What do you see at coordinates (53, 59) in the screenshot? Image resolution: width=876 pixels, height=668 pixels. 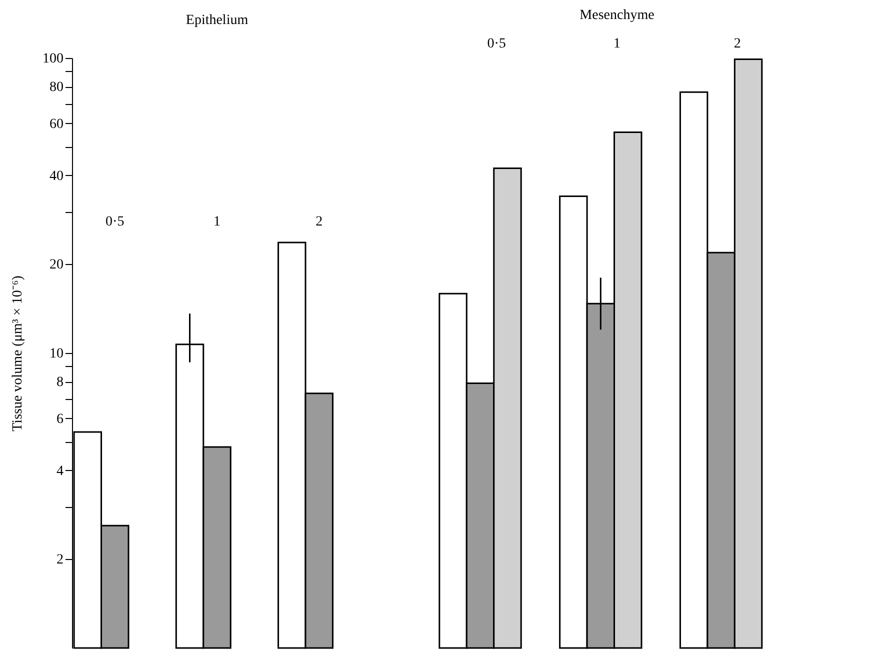 I see `y-tick-label: 100` at bounding box center [53, 59].